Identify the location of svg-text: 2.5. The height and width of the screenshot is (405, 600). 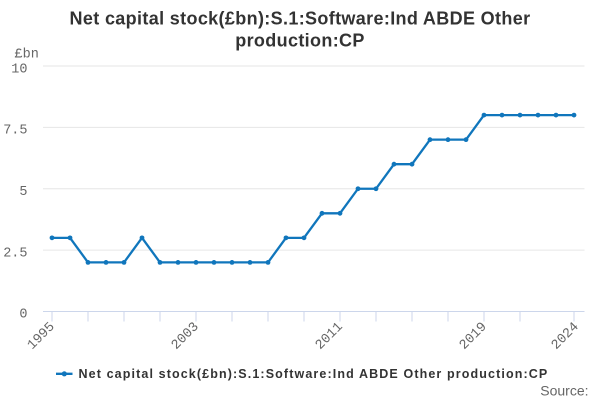
(15, 253).